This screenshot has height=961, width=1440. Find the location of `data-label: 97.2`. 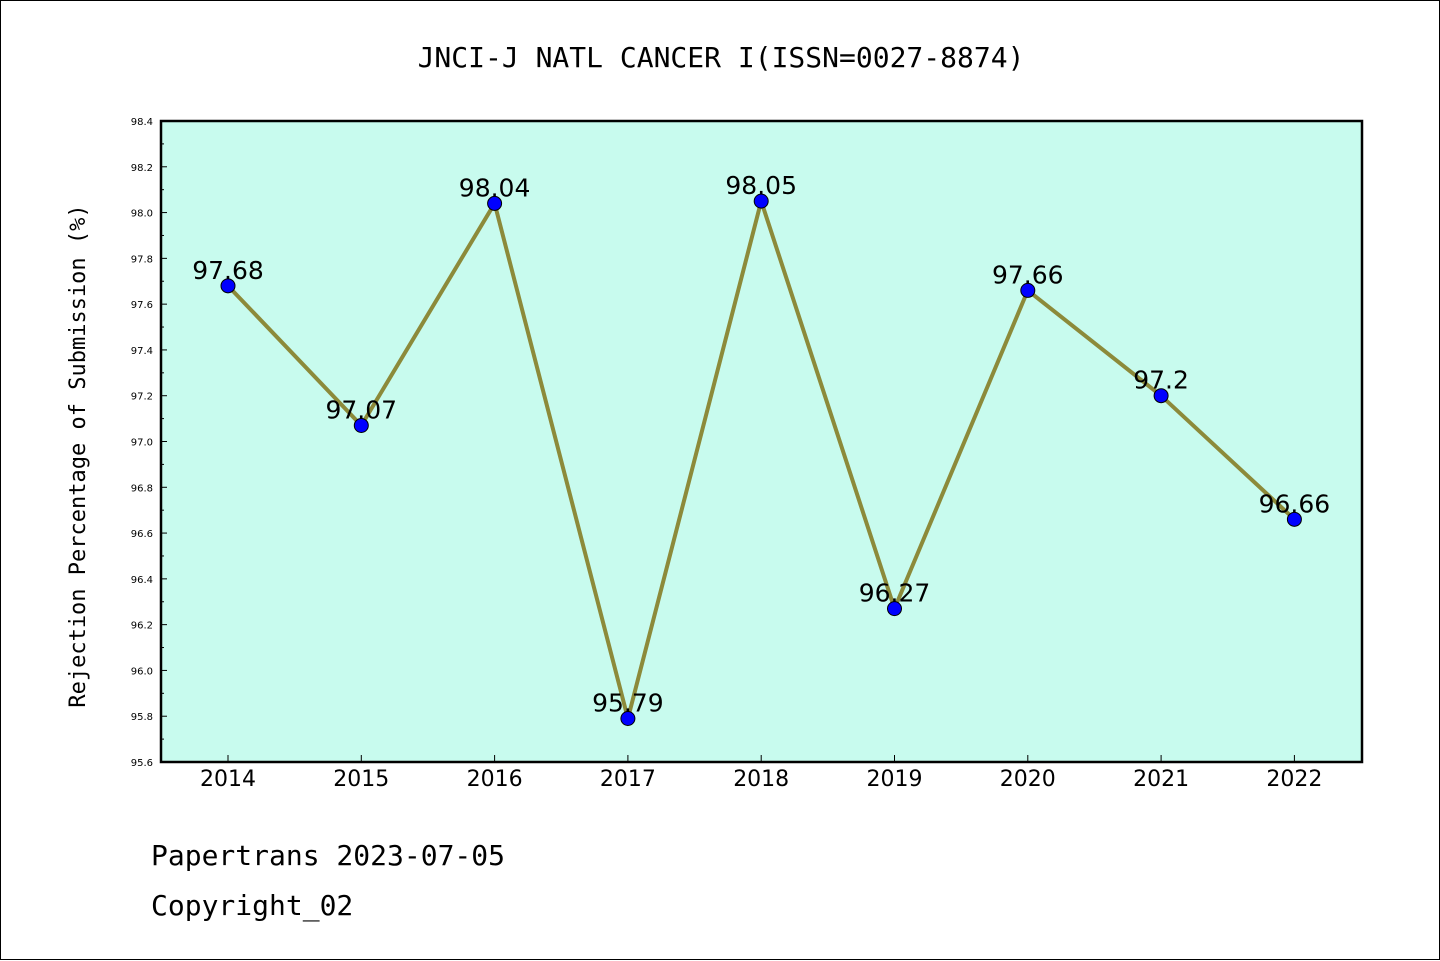

data-label: 97.2 is located at coordinates (1161, 380).